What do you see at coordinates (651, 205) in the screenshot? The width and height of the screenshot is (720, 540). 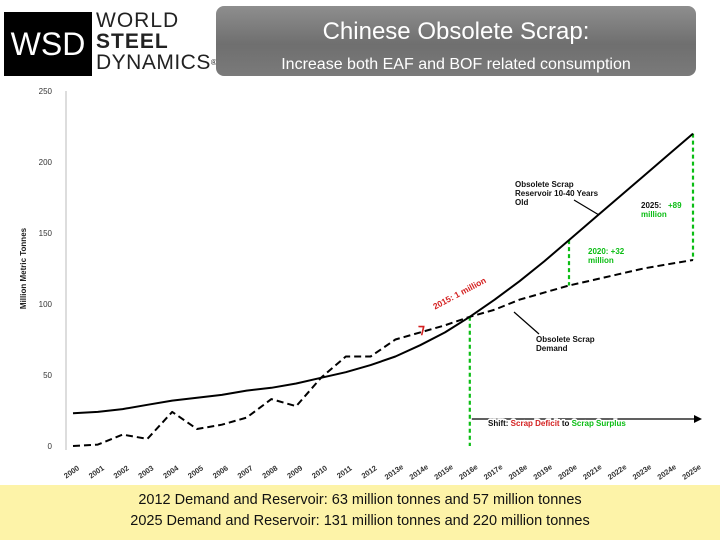 I see `marker-2025-year: 2025:` at bounding box center [651, 205].